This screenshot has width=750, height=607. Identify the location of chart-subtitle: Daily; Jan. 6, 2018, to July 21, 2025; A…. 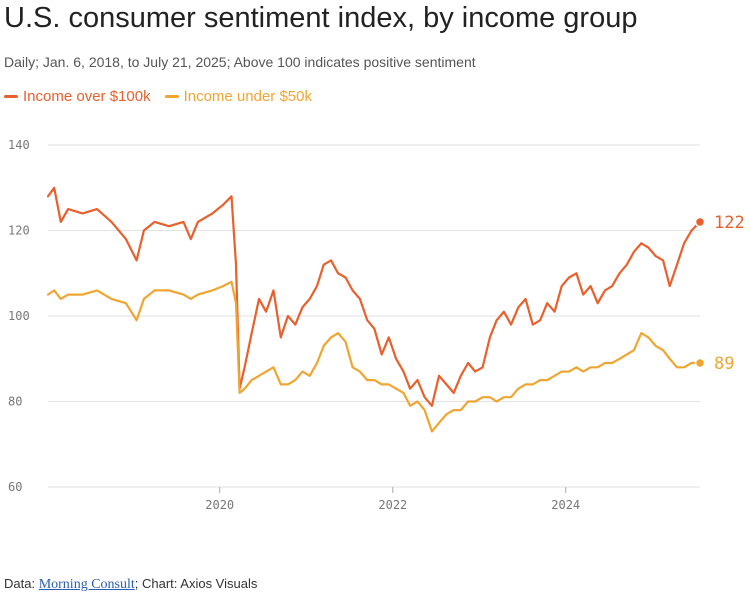
(240, 62).